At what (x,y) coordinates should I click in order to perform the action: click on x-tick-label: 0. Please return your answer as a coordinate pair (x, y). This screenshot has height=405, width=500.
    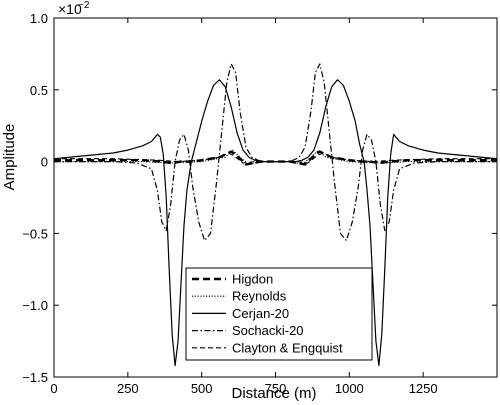
    Looking at the image, I should click on (53, 388).